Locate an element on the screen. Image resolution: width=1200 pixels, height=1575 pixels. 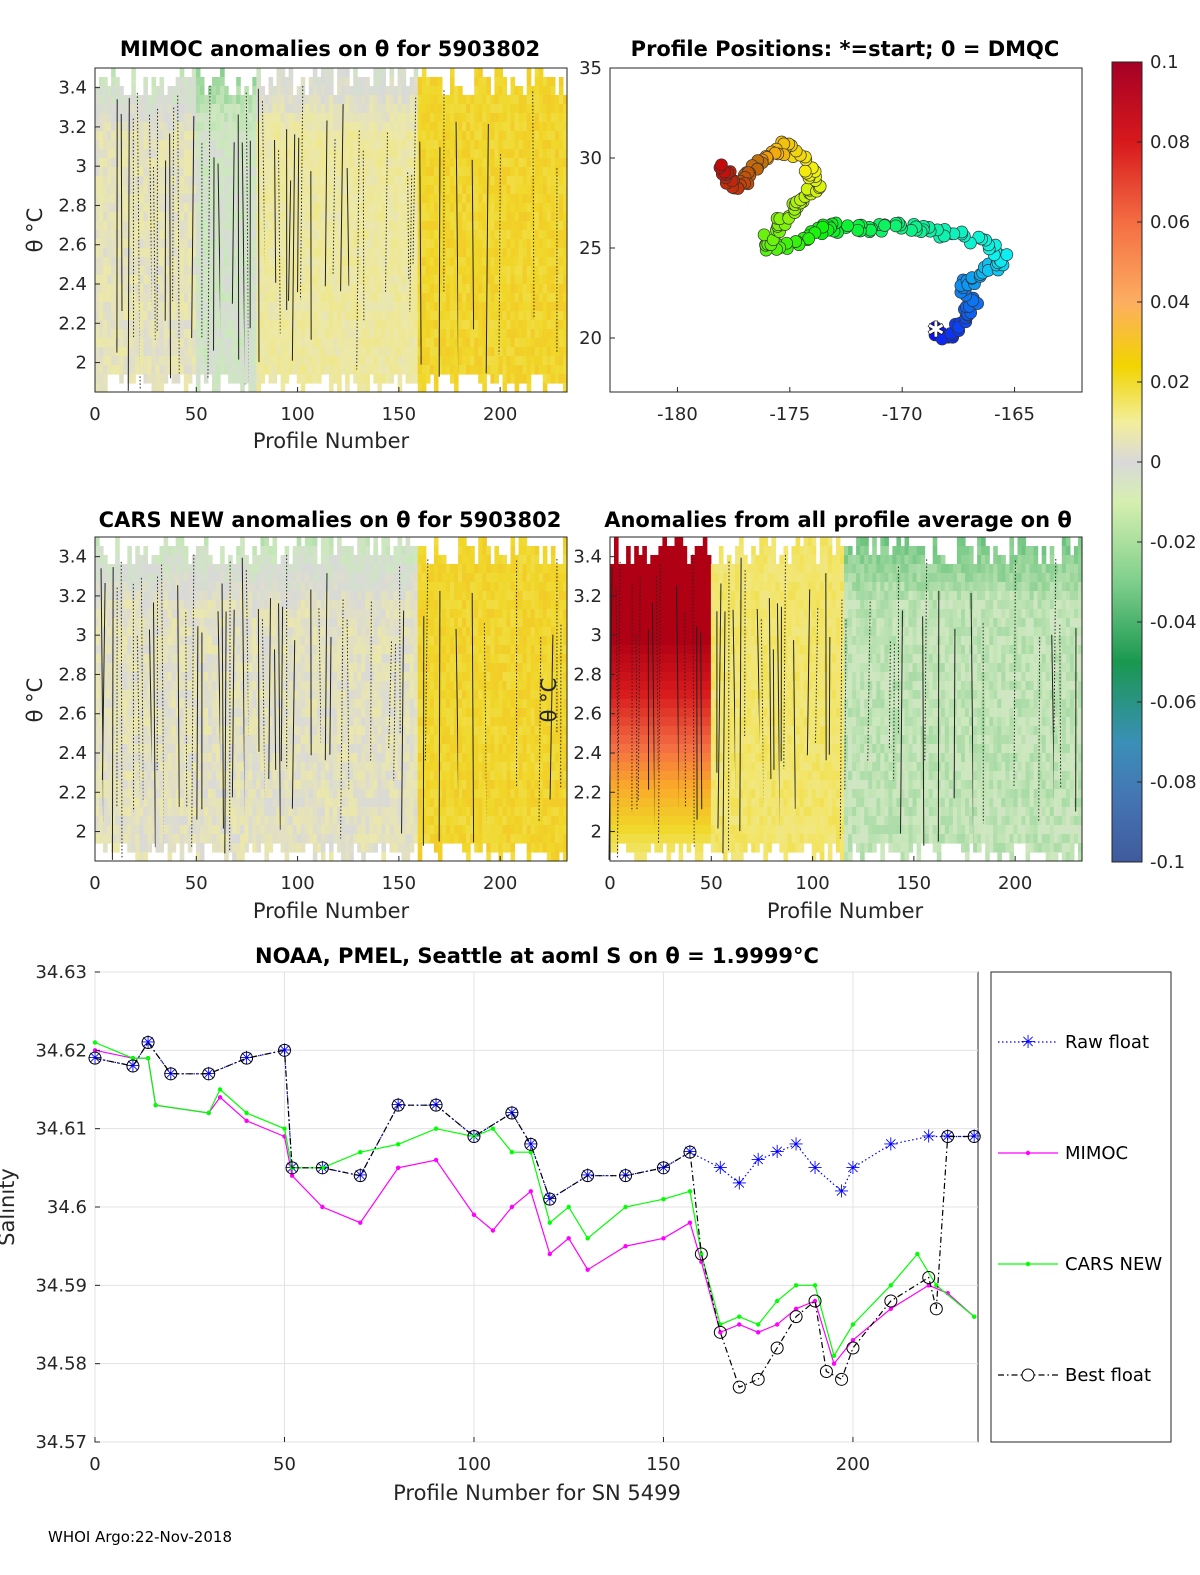
mimoc-ytick-label: 2.2 is located at coordinates (72, 323).